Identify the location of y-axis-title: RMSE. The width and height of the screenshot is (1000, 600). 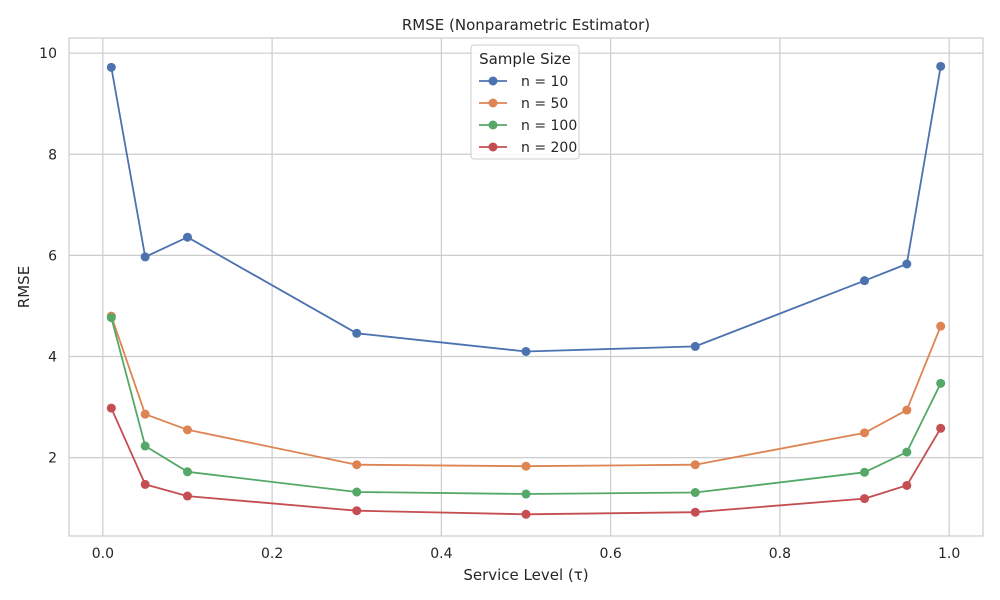
(24, 287).